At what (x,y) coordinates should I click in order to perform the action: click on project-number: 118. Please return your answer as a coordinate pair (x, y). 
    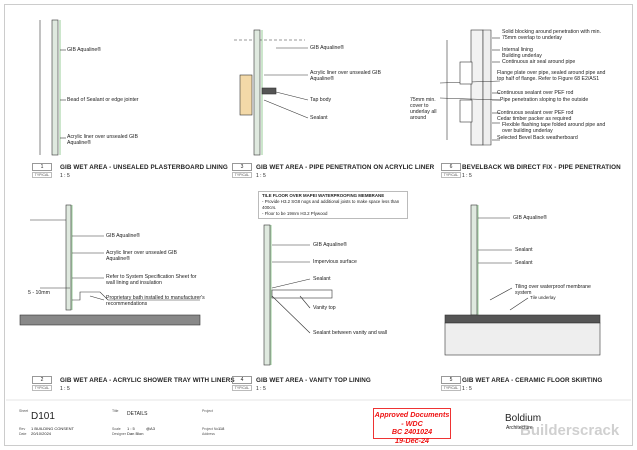
    Looking at the image, I should click on (221, 428).